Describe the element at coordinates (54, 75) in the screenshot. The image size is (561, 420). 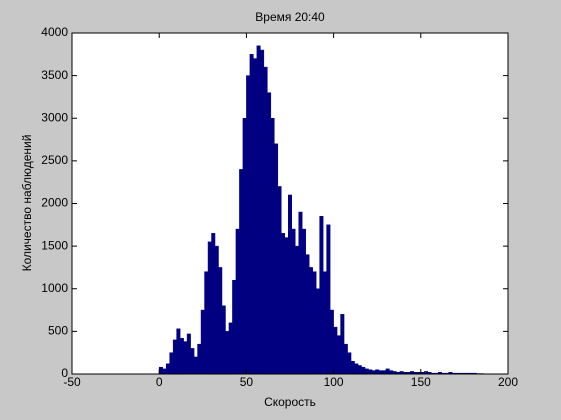
I see `y-tick-label: 3500` at that location.